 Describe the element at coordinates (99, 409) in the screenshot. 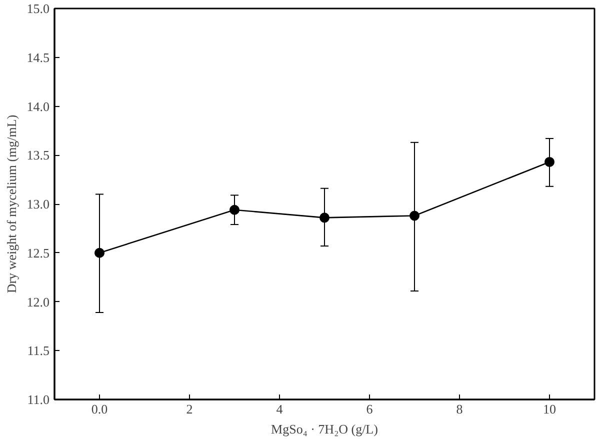

I see `x-tick-label: 0.0` at that location.